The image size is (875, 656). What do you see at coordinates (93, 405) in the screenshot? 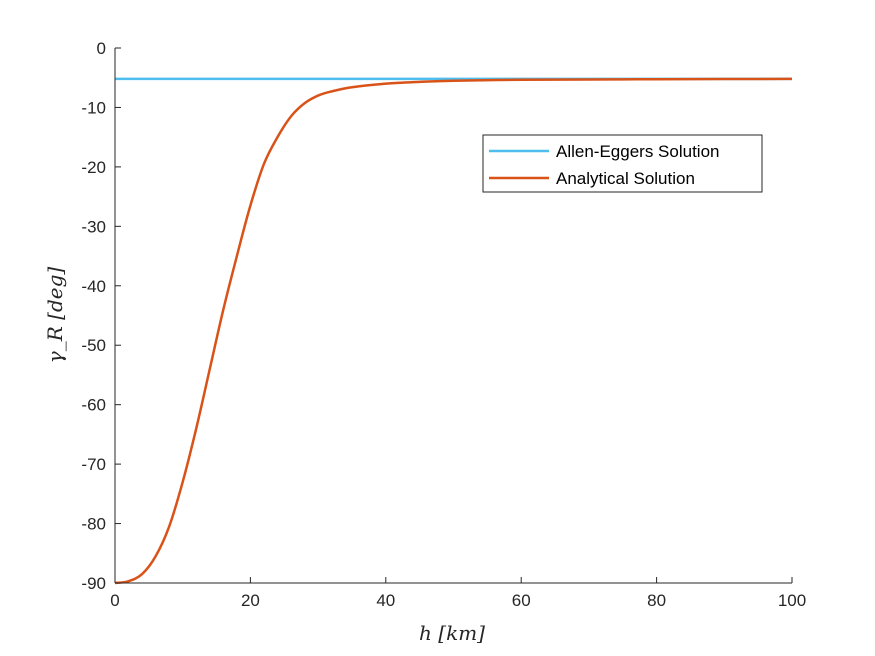
I see `y-tick-label: -60` at bounding box center [93, 405].